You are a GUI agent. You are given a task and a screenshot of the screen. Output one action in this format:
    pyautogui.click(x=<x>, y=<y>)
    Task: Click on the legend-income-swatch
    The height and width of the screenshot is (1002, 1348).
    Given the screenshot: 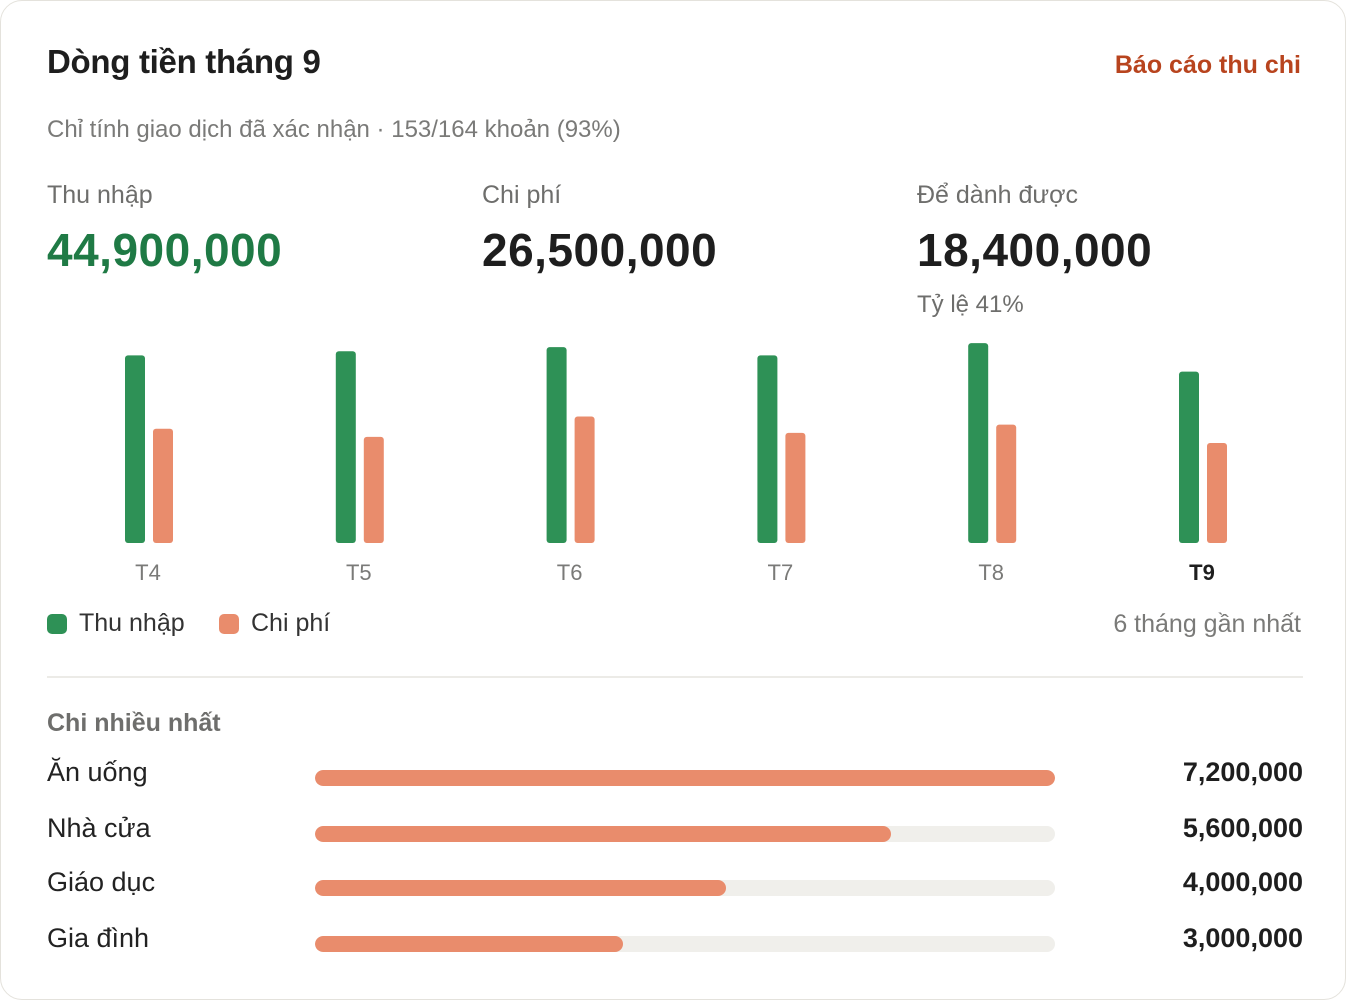 What is the action you would take?
    pyautogui.click(x=57, y=623)
    